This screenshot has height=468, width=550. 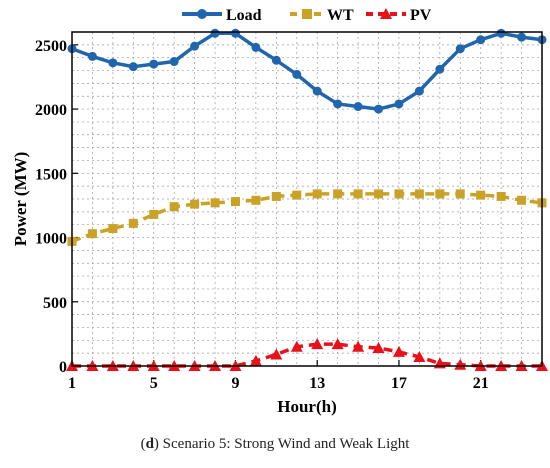 I want to click on y-tick-label: 0, so click(x=63, y=367).